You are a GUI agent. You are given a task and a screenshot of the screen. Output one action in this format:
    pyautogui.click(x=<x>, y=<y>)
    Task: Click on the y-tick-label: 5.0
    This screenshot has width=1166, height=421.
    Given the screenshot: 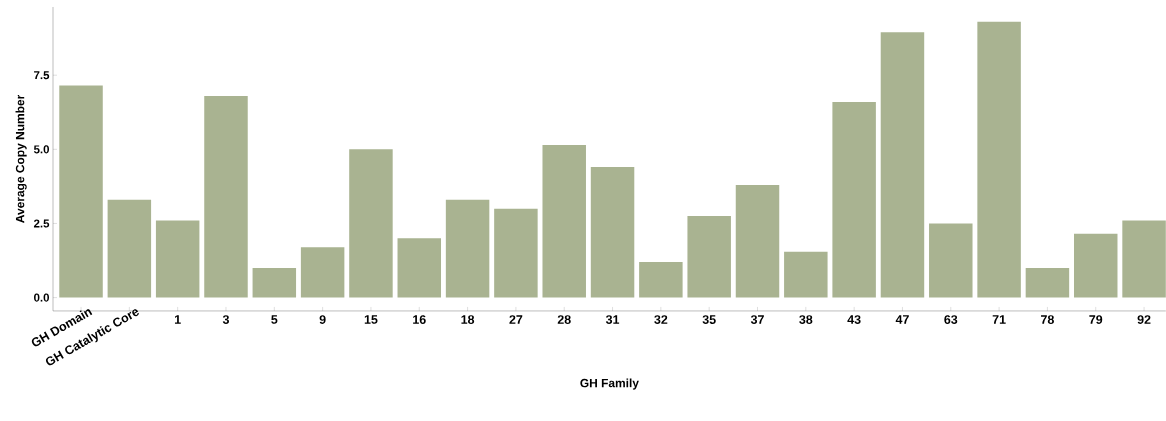 What is the action you would take?
    pyautogui.click(x=41, y=149)
    